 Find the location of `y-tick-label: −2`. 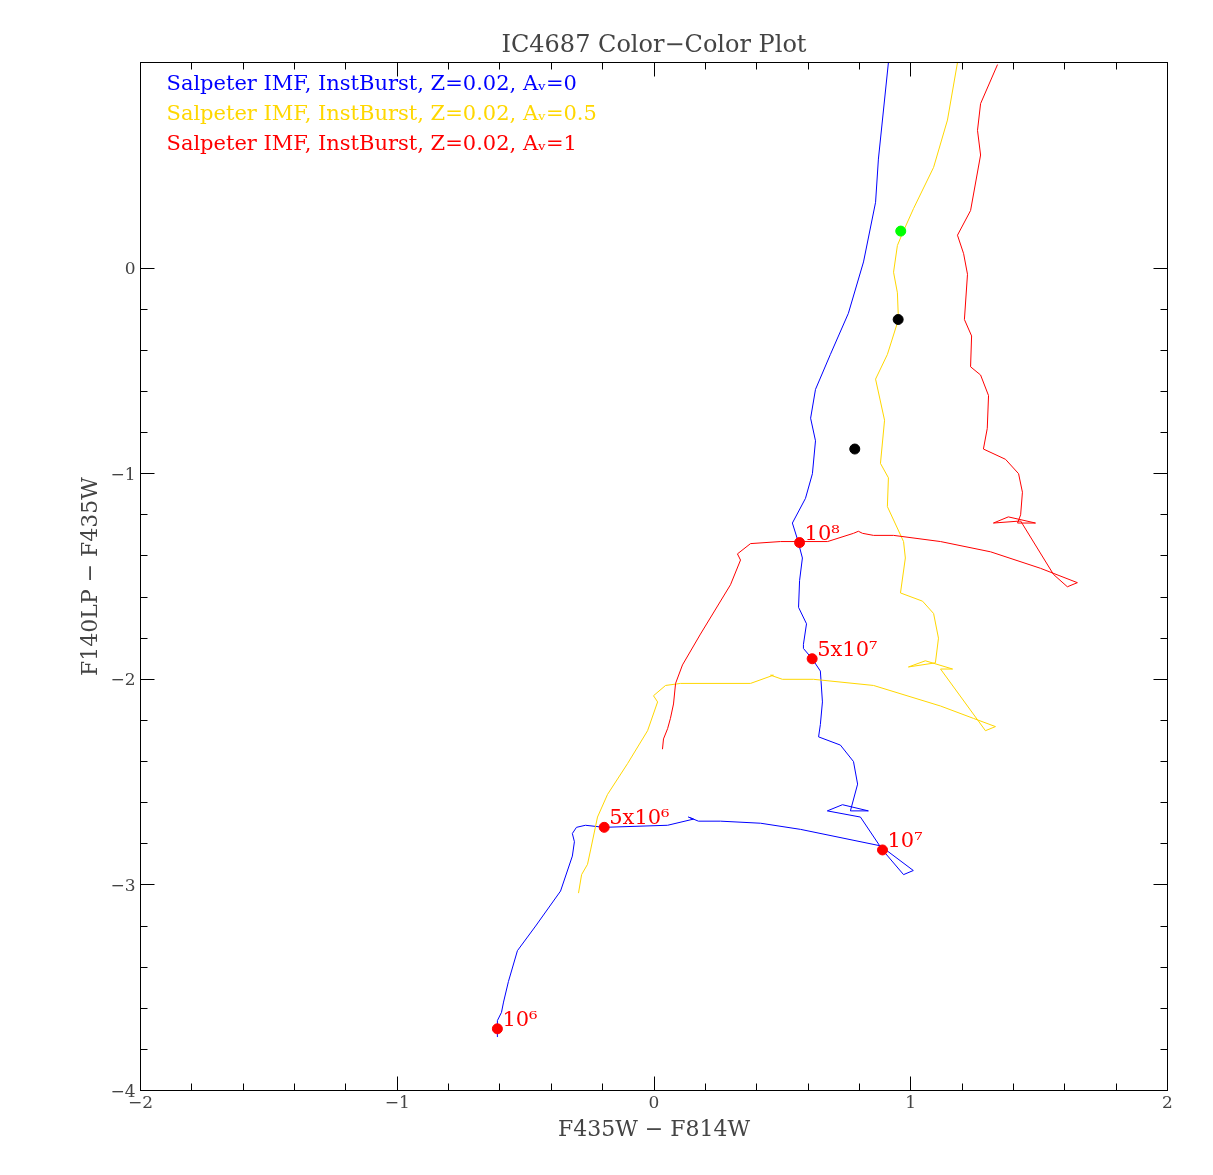

y-tick-label: −2 is located at coordinates (123, 679).